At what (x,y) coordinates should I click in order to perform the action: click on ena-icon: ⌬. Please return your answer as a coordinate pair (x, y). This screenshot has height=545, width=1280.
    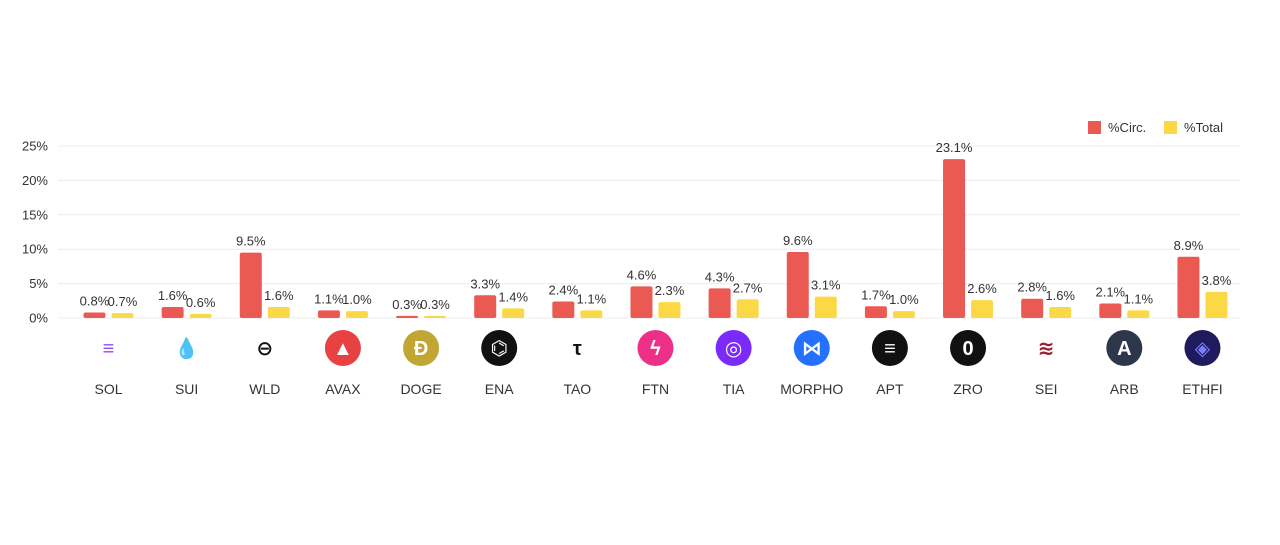
    Looking at the image, I should click on (499, 348).